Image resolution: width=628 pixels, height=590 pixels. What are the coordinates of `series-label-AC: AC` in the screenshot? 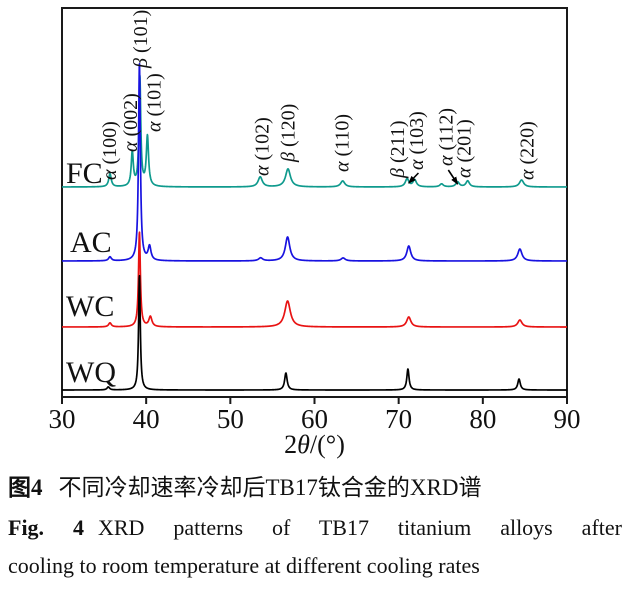 It's located at (91, 242).